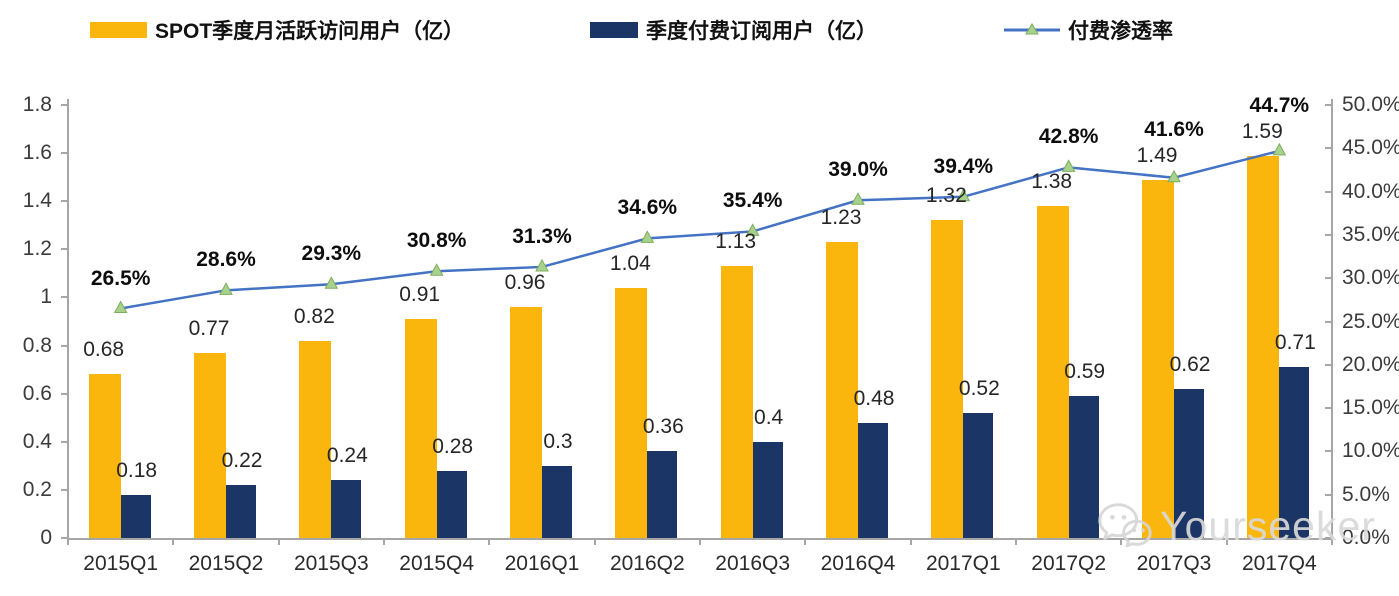 Image resolution: width=1399 pixels, height=596 pixels. What do you see at coordinates (331, 282) in the screenshot?
I see `penetration-marker-2015Q3` at bounding box center [331, 282].